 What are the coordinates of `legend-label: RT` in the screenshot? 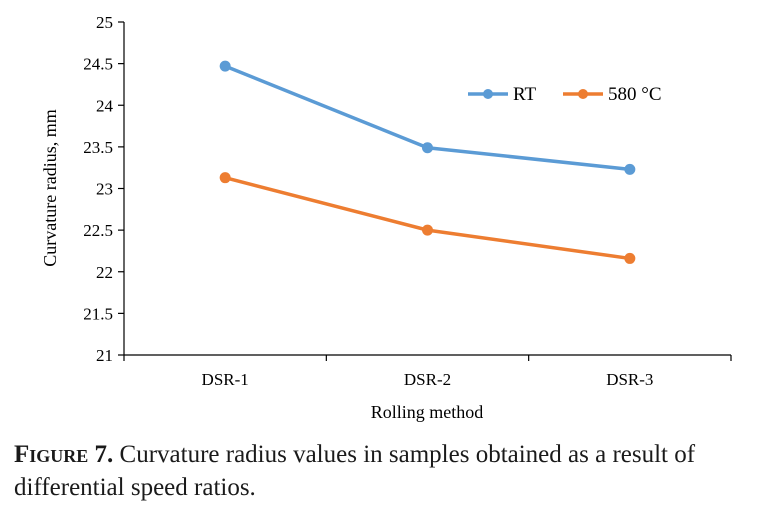 It's located at (525, 94).